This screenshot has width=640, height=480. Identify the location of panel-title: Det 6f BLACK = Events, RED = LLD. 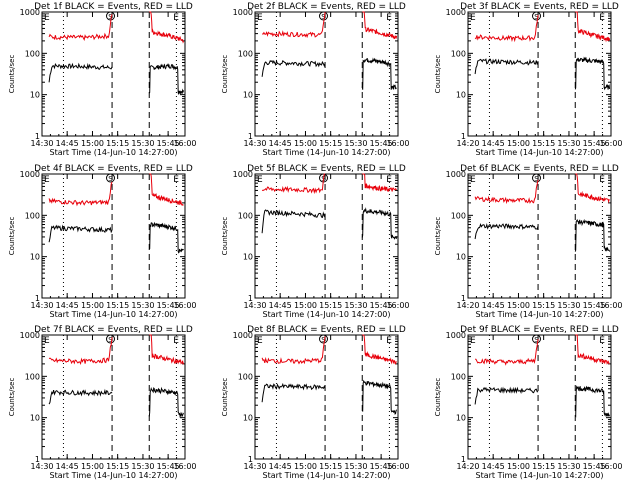
(539, 169).